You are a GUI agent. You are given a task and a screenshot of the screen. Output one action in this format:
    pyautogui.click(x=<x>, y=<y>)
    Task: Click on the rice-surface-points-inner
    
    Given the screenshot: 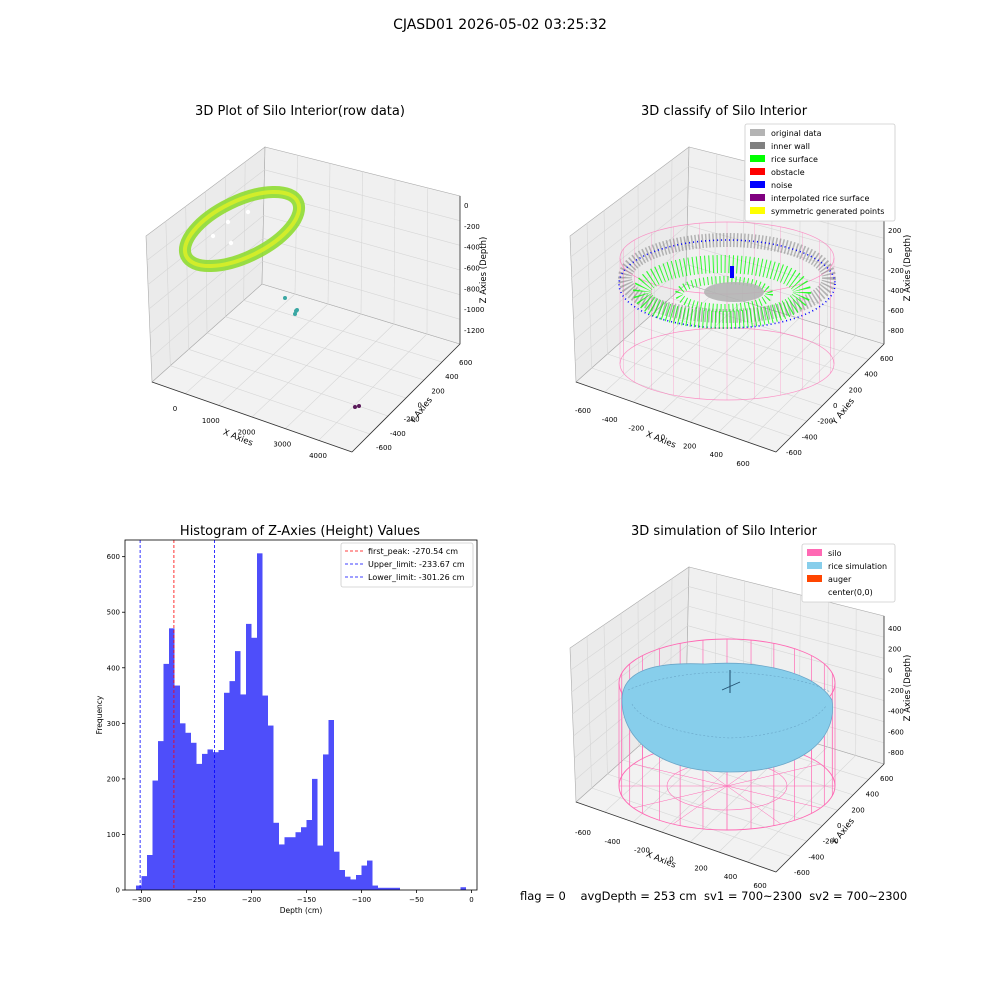 What is the action you would take?
    pyautogui.click(x=724, y=294)
    